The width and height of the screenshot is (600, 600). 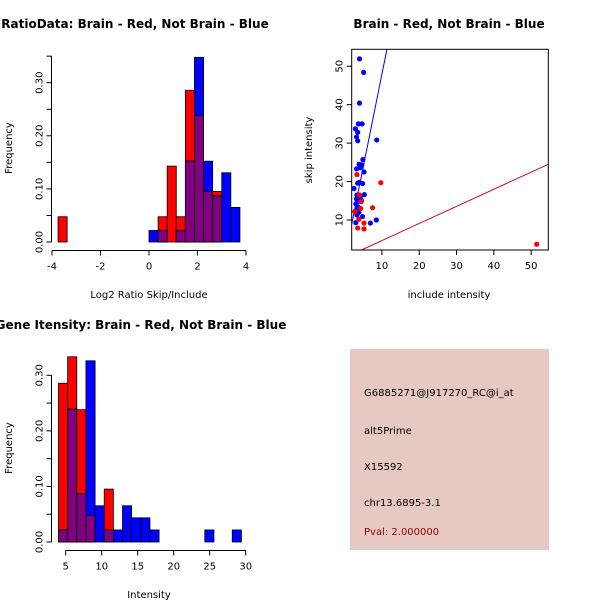 I want to click on y-tick-label: 10, so click(x=340, y=220).